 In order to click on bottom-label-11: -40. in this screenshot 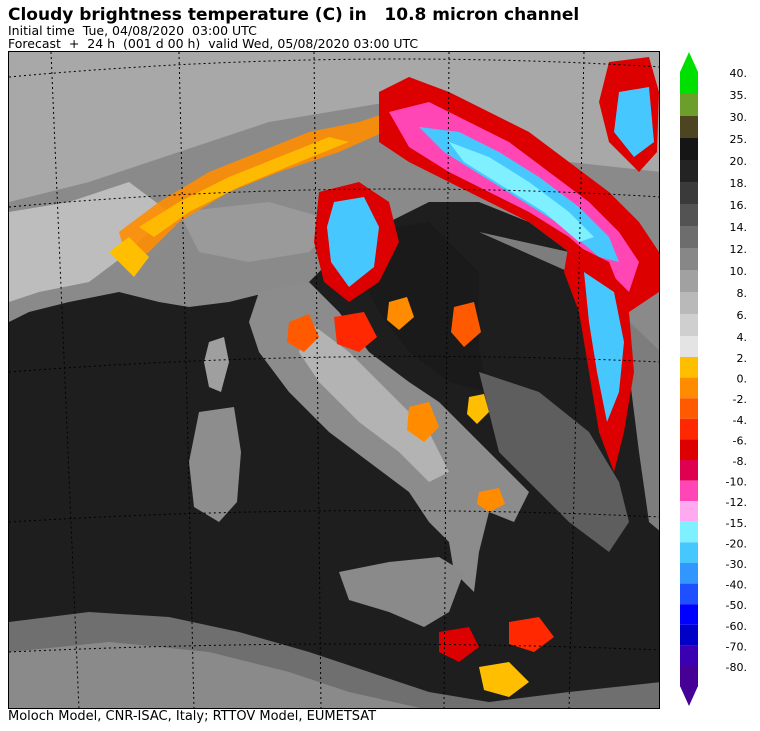, I will do `click(736, 585)`.